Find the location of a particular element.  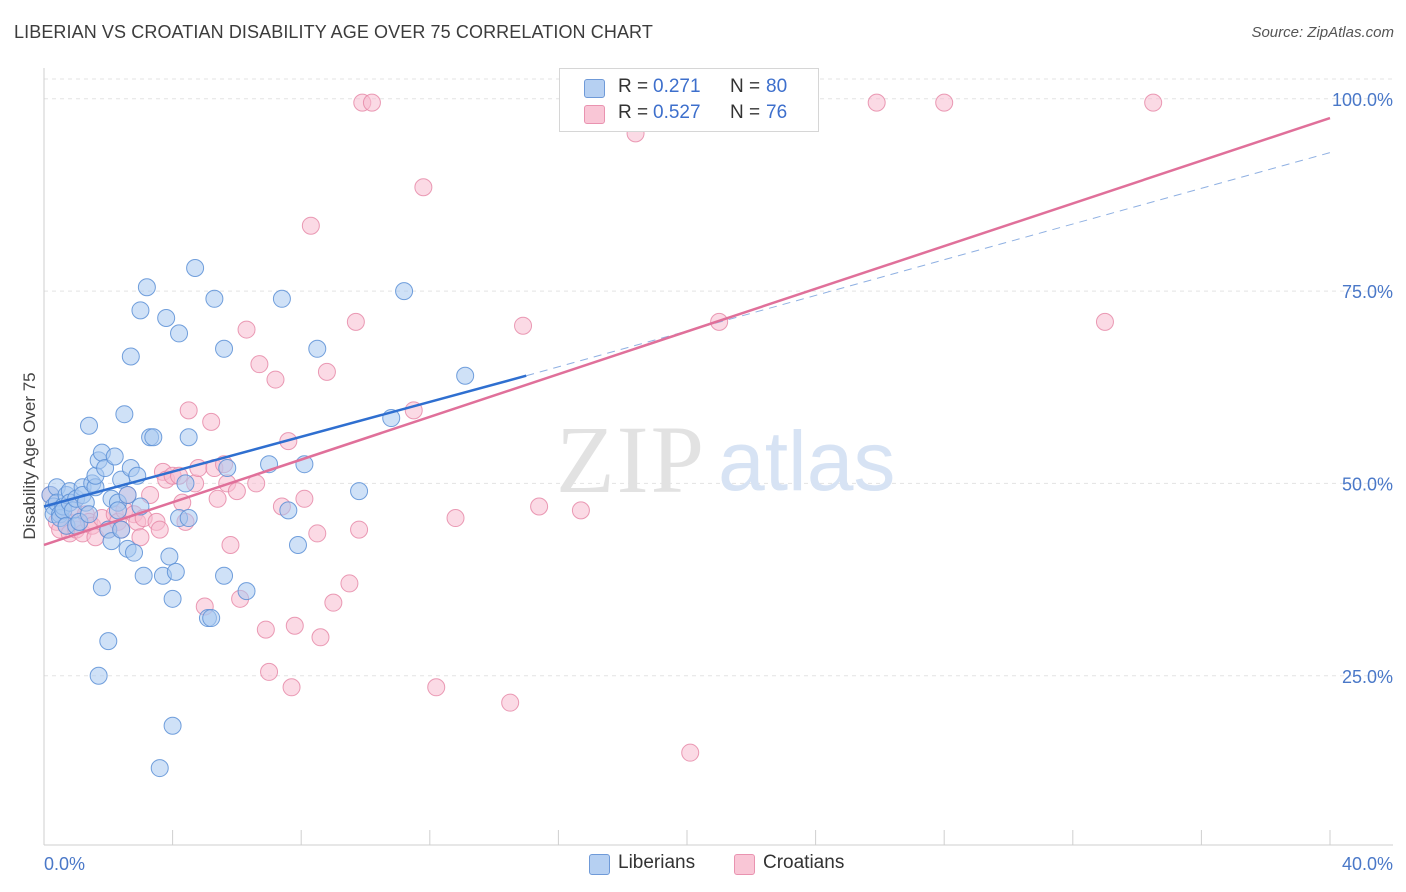

liberians-trend-extension is located at coordinates (928, 264).